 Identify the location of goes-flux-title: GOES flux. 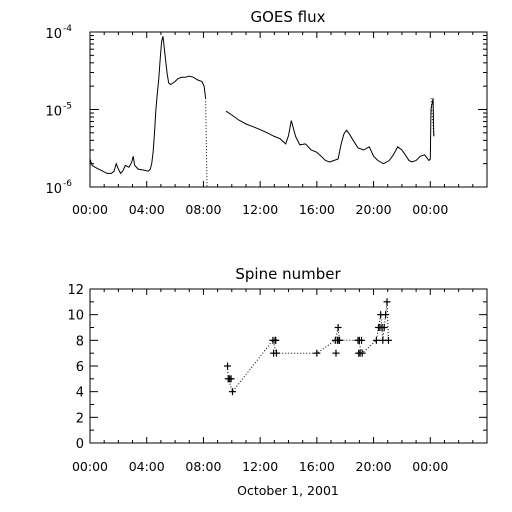
(287, 17).